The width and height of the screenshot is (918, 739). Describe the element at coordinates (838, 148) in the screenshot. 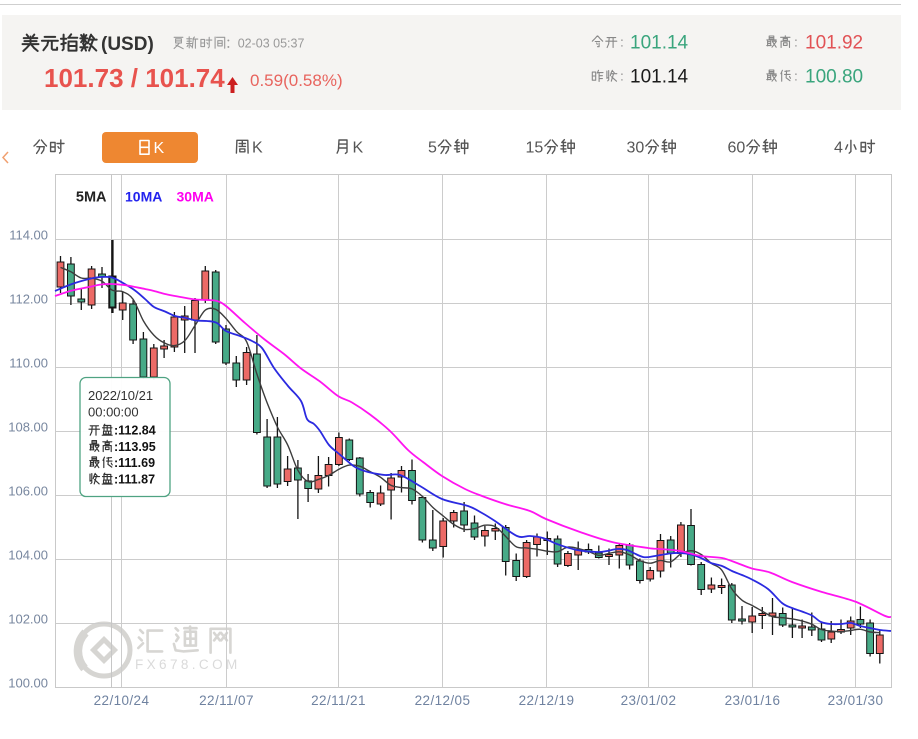

I see `svg-text: 4` at that location.